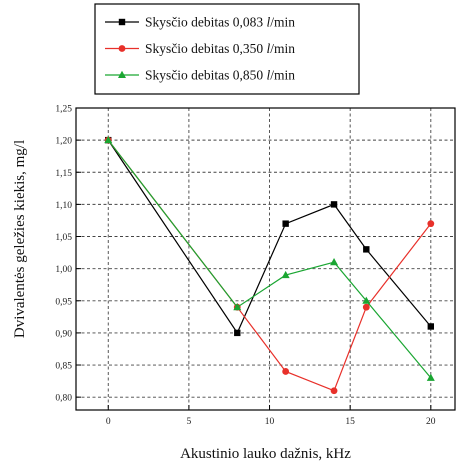 The image size is (474, 474). What do you see at coordinates (431, 422) in the screenshot?
I see `x-tick-label: 20` at bounding box center [431, 422].